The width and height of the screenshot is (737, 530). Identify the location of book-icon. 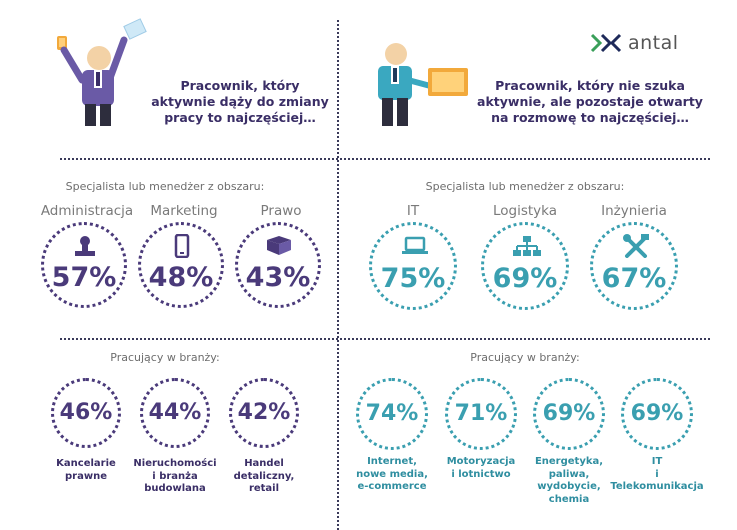
(279, 245).